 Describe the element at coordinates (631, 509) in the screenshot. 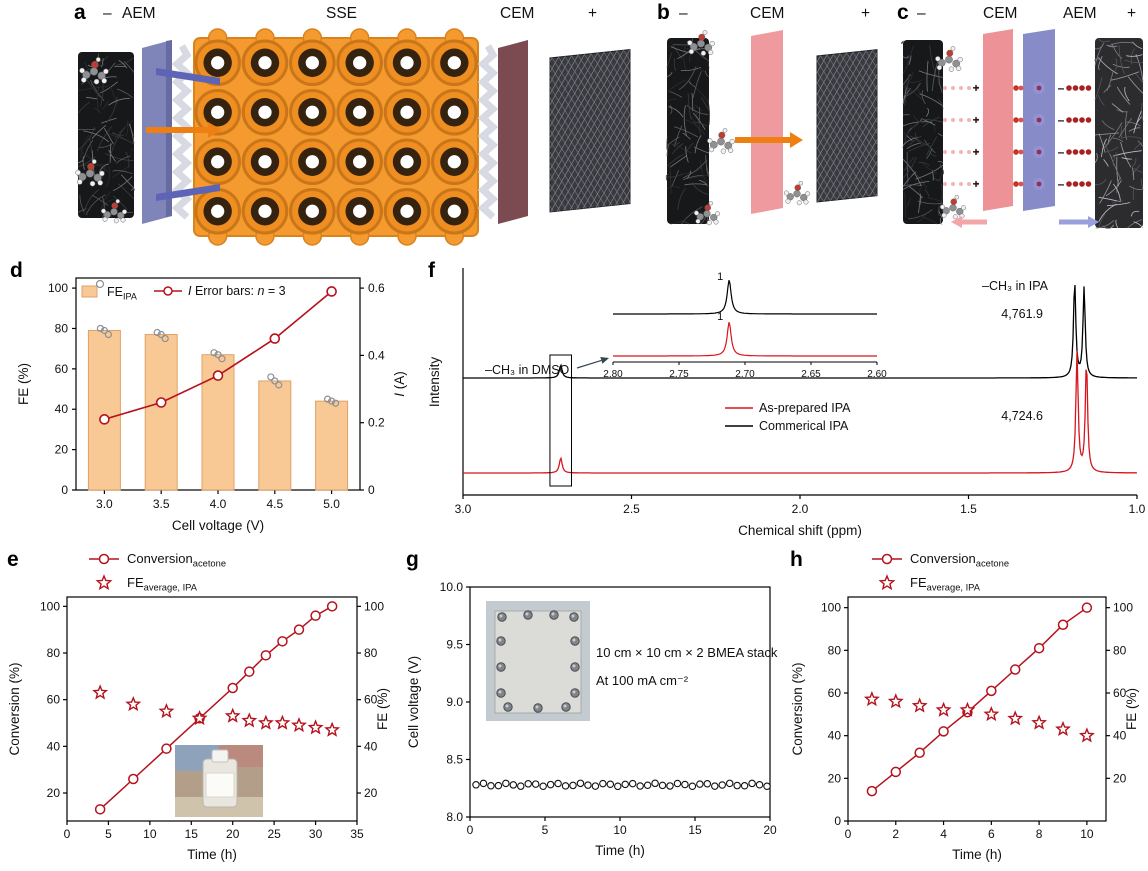

I see `svg-text: 2.5` at that location.